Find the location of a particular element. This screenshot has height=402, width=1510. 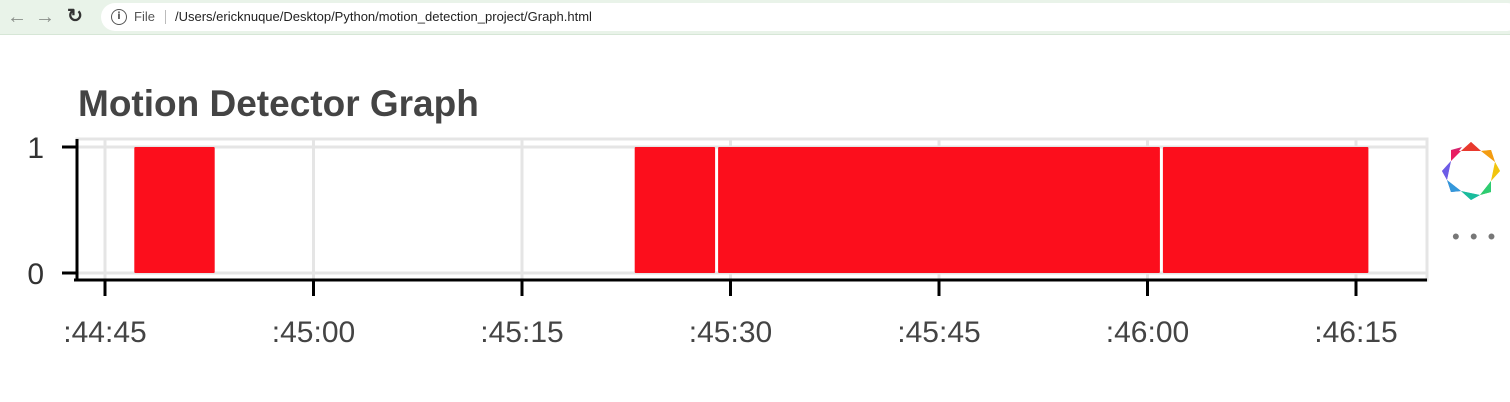

more-options-icon: • • • is located at coordinates (1475, 236).